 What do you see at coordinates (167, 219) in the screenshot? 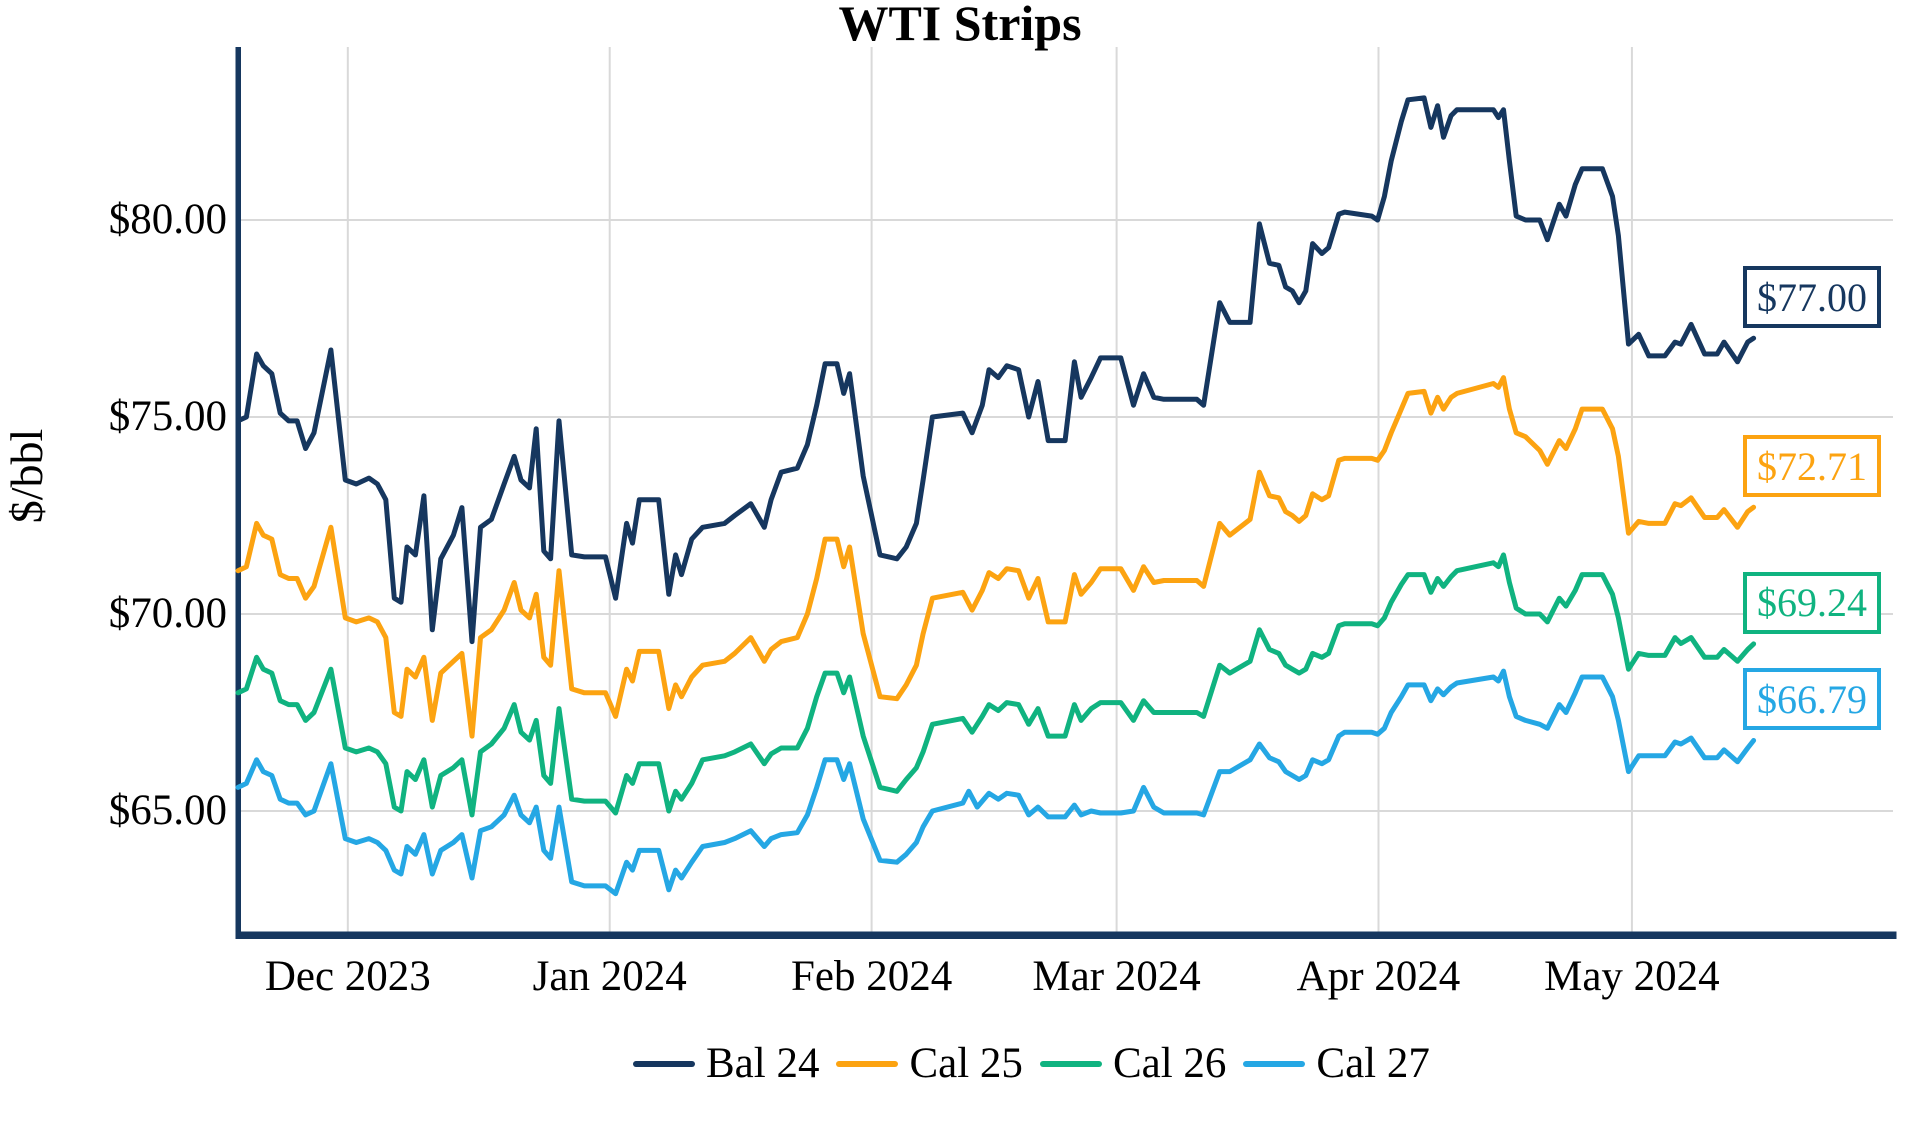
I see `y-tick-label: $80.00` at bounding box center [167, 219].